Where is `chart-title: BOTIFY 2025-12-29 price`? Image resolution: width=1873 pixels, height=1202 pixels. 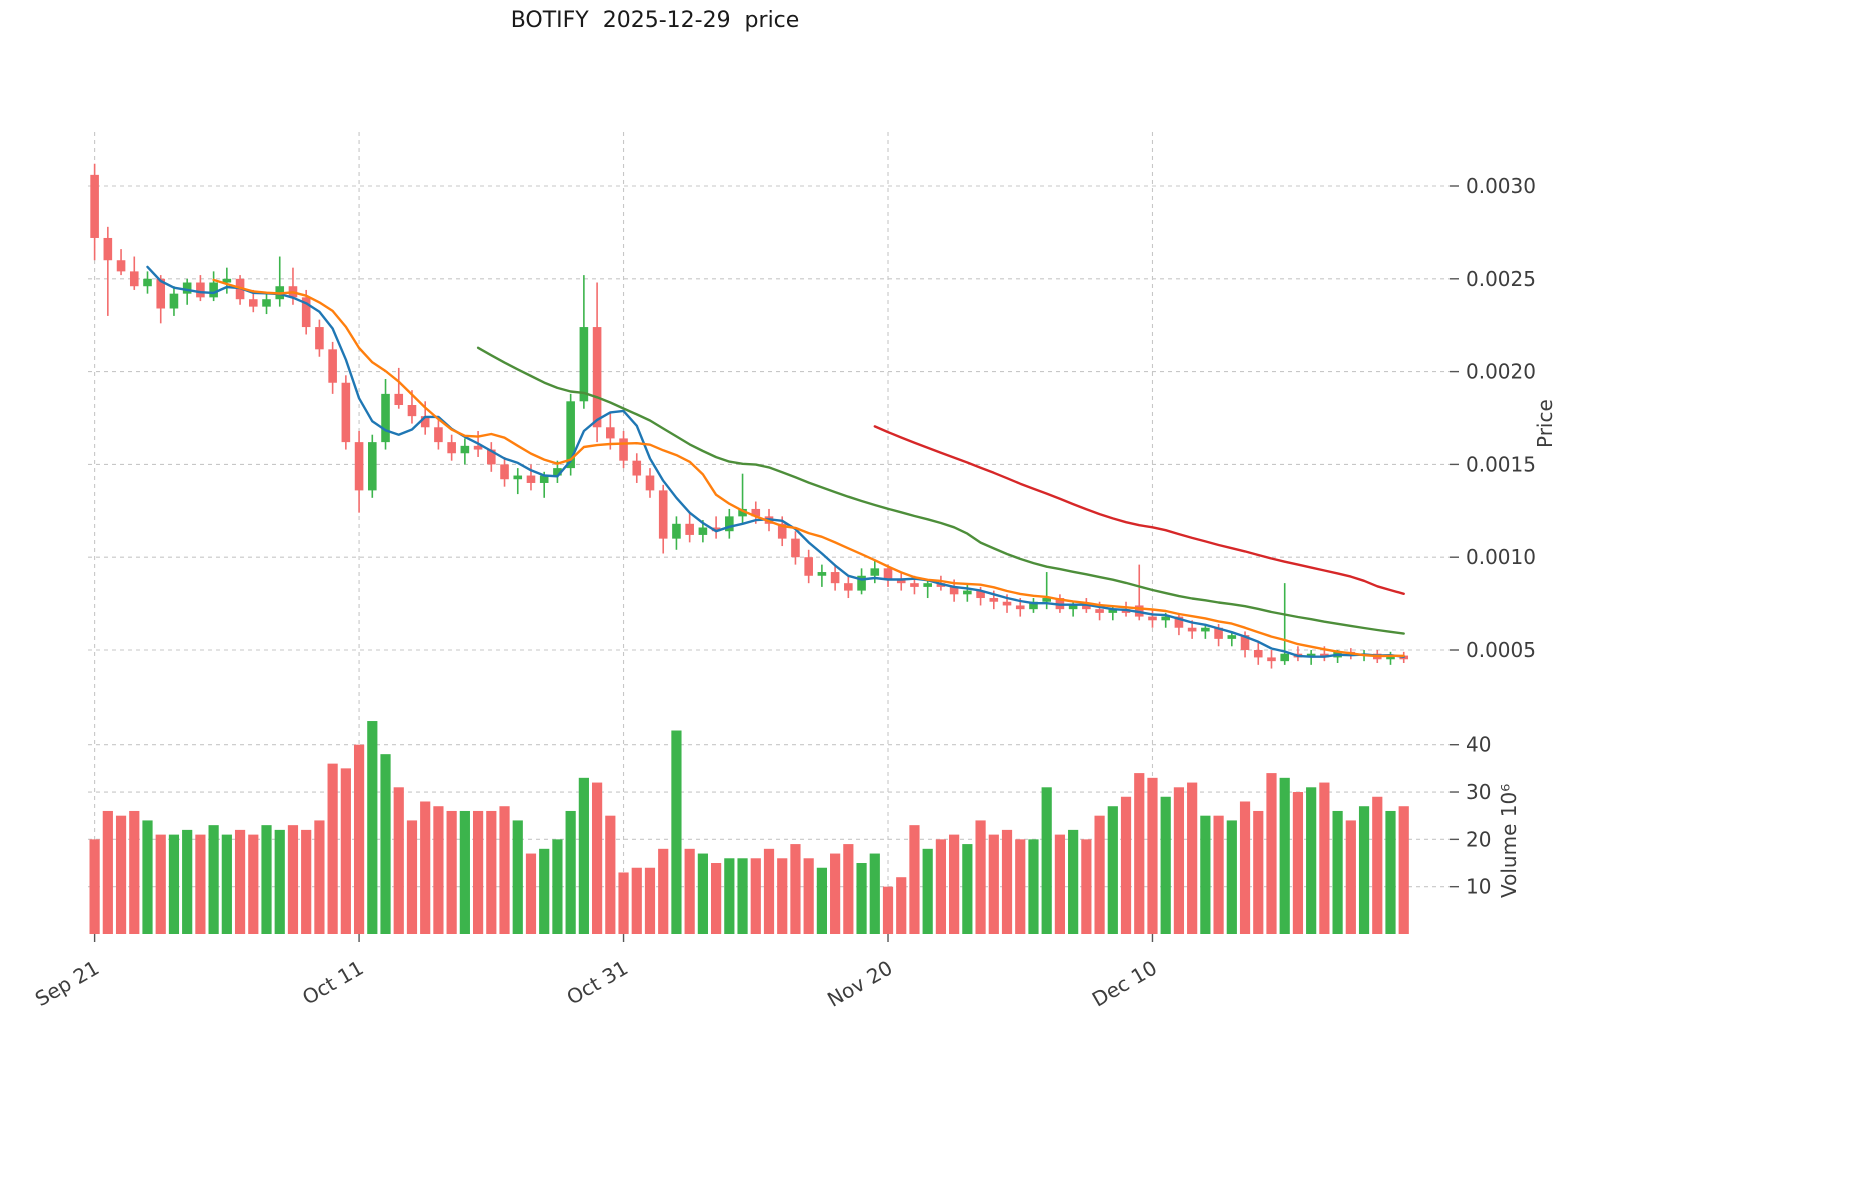 chart-title: BOTIFY 2025-12-29 price is located at coordinates (655, 20).